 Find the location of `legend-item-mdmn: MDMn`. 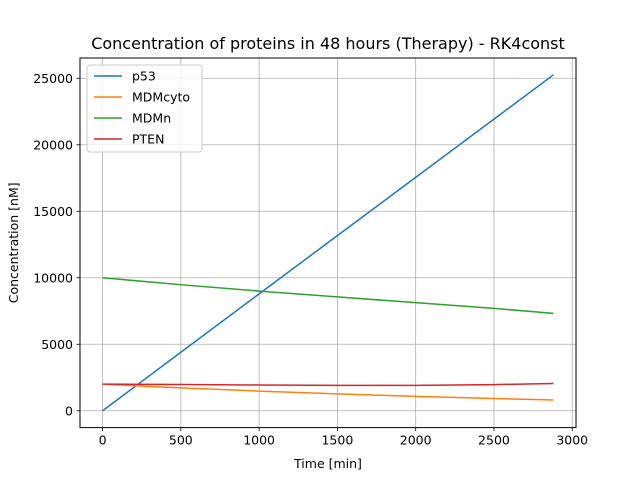

legend-item-mdmn: MDMn is located at coordinates (132, 118).